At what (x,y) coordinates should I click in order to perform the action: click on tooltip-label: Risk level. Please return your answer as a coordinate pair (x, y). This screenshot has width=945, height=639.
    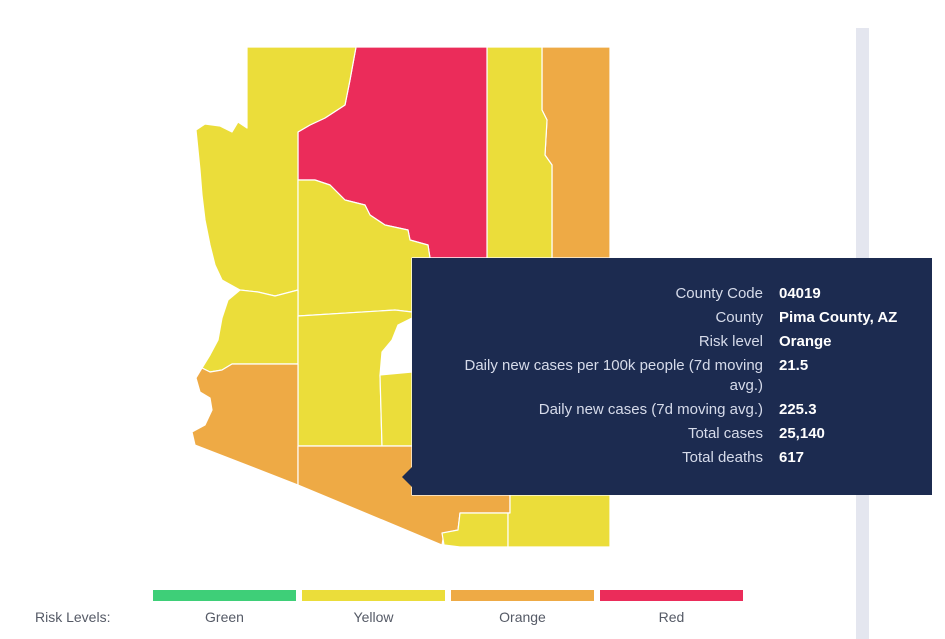
    Looking at the image, I should click on (730, 341).